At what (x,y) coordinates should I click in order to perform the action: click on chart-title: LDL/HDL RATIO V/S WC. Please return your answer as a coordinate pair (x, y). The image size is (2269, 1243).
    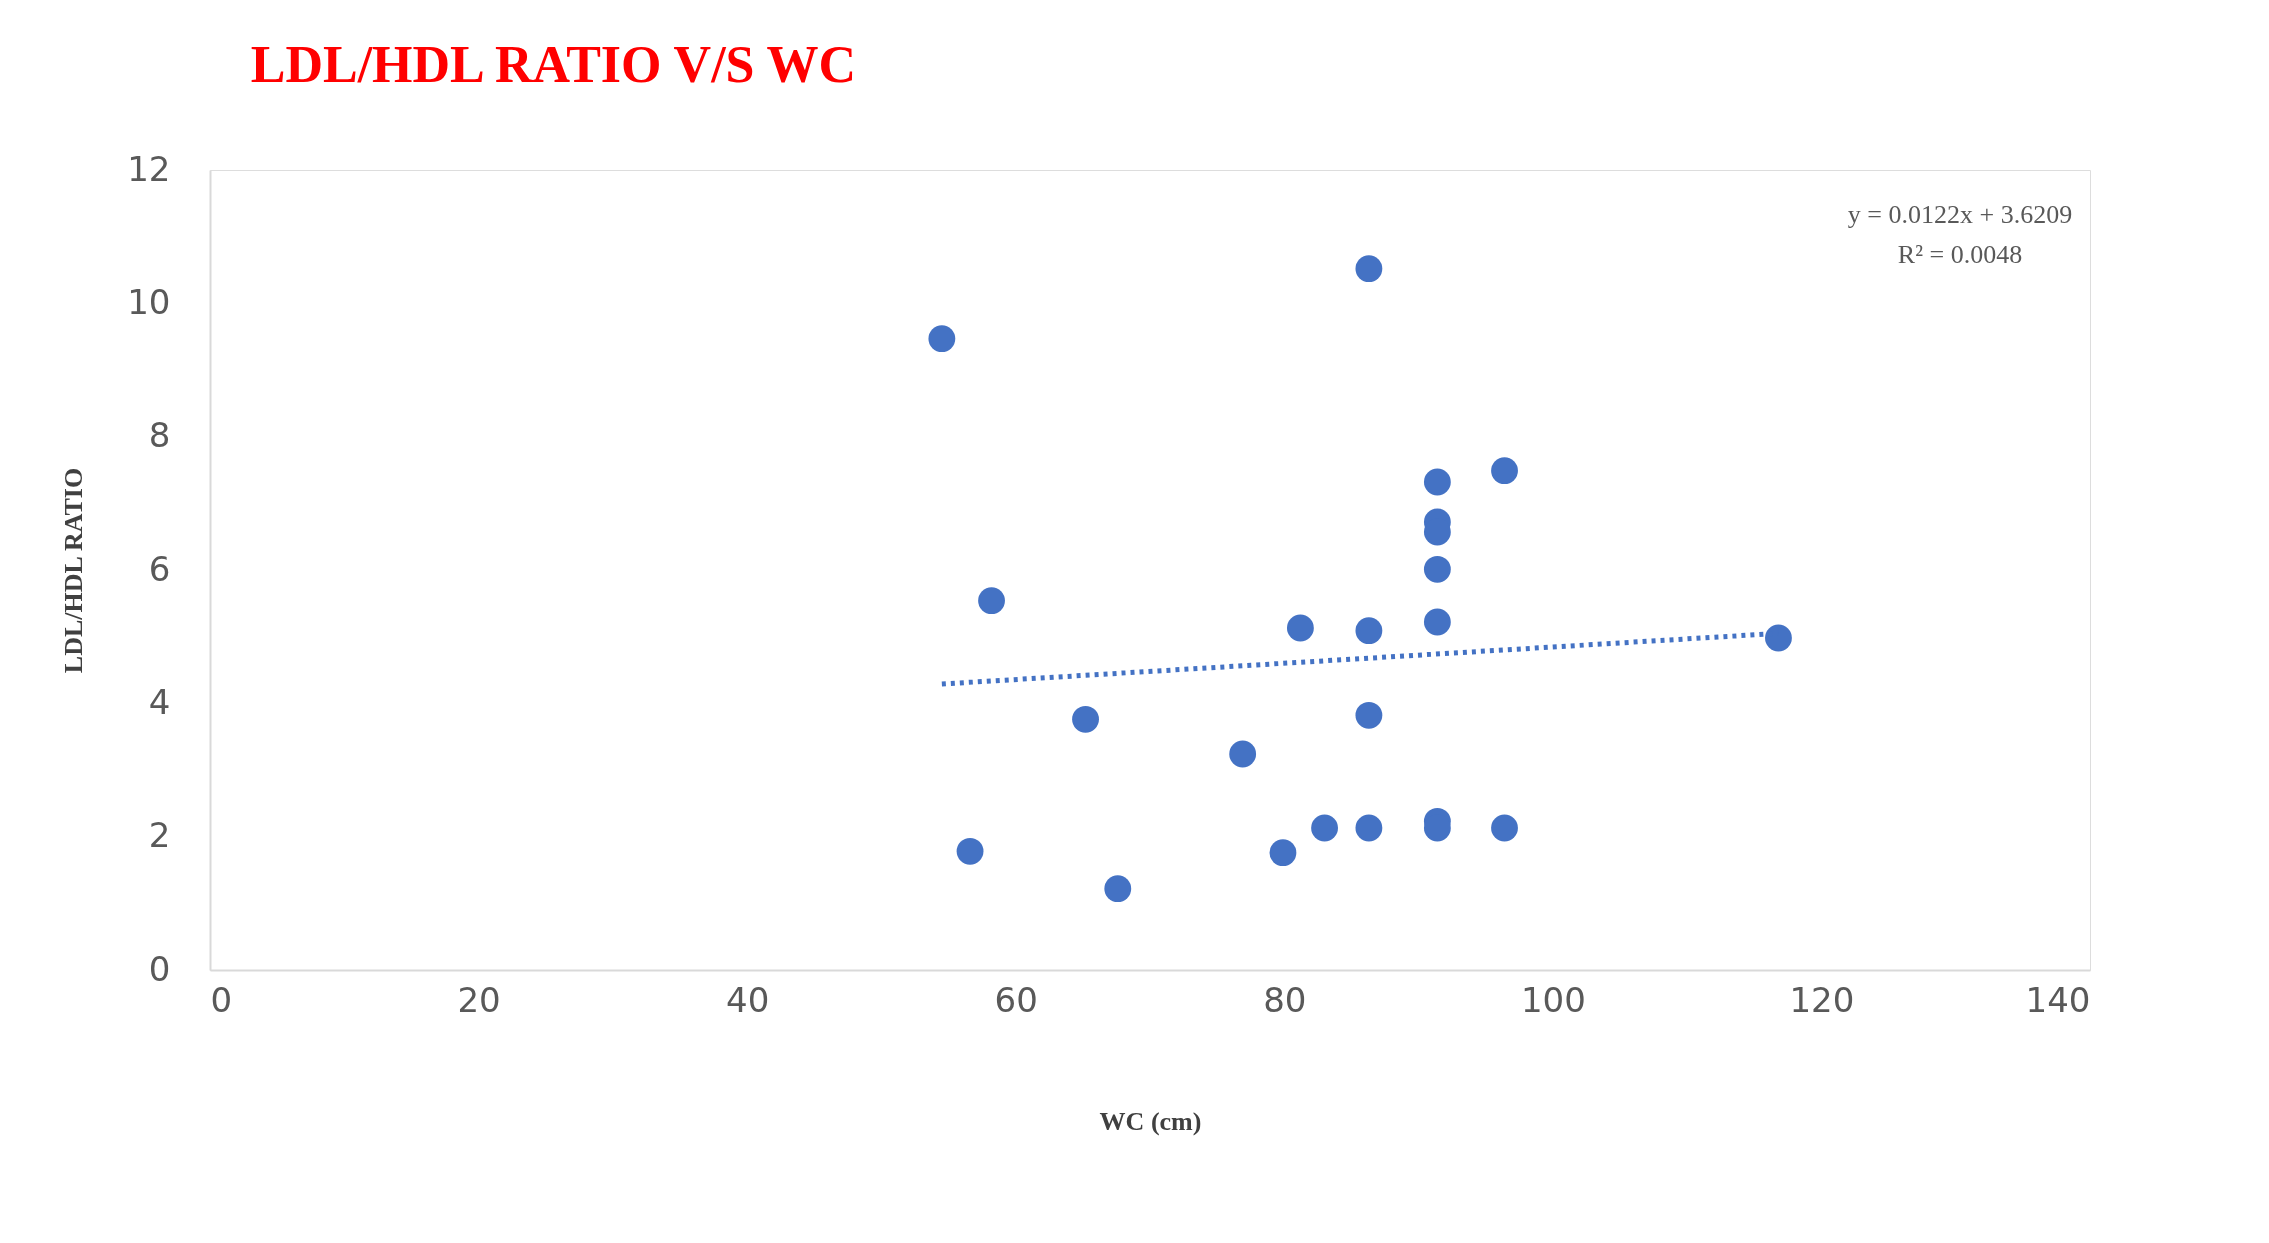
    Looking at the image, I should click on (553, 64).